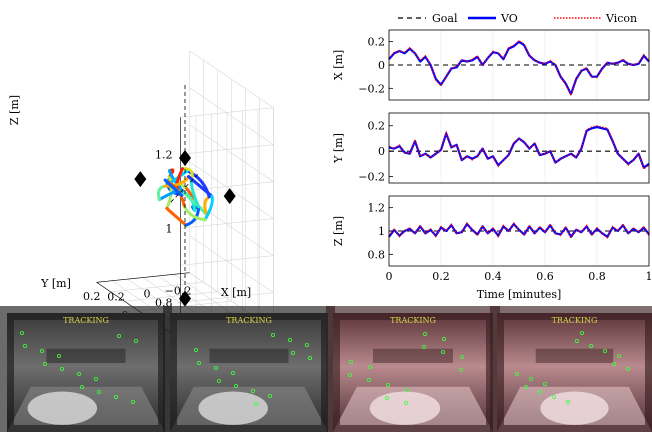 The image size is (652, 432). What do you see at coordinates (381, 65) in the screenshot?
I see `y-tick-label: 0` at bounding box center [381, 65].